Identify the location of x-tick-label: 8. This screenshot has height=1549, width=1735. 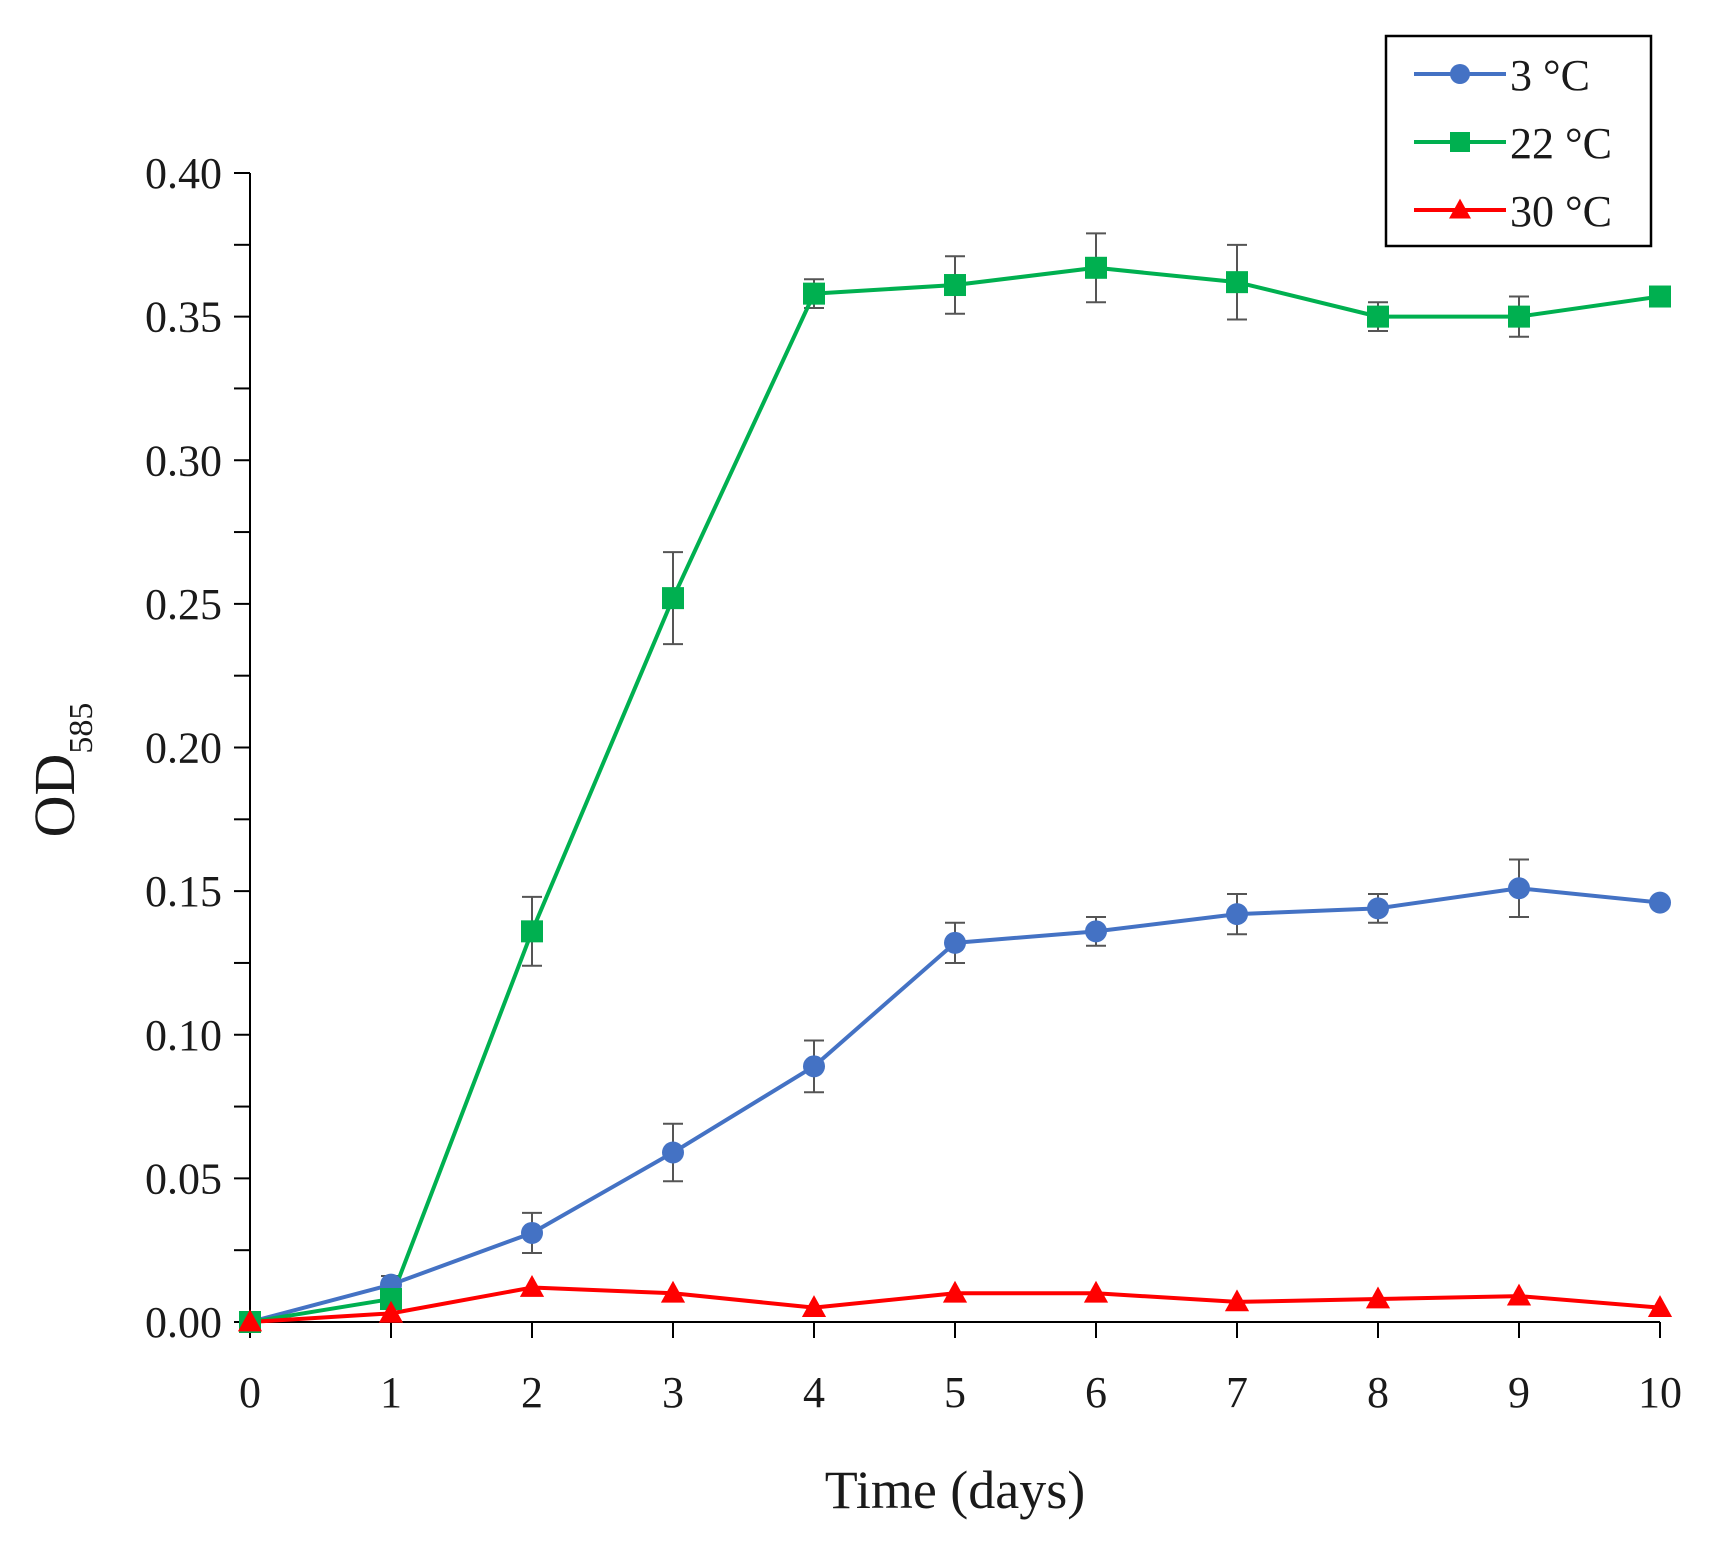
(1378, 1392).